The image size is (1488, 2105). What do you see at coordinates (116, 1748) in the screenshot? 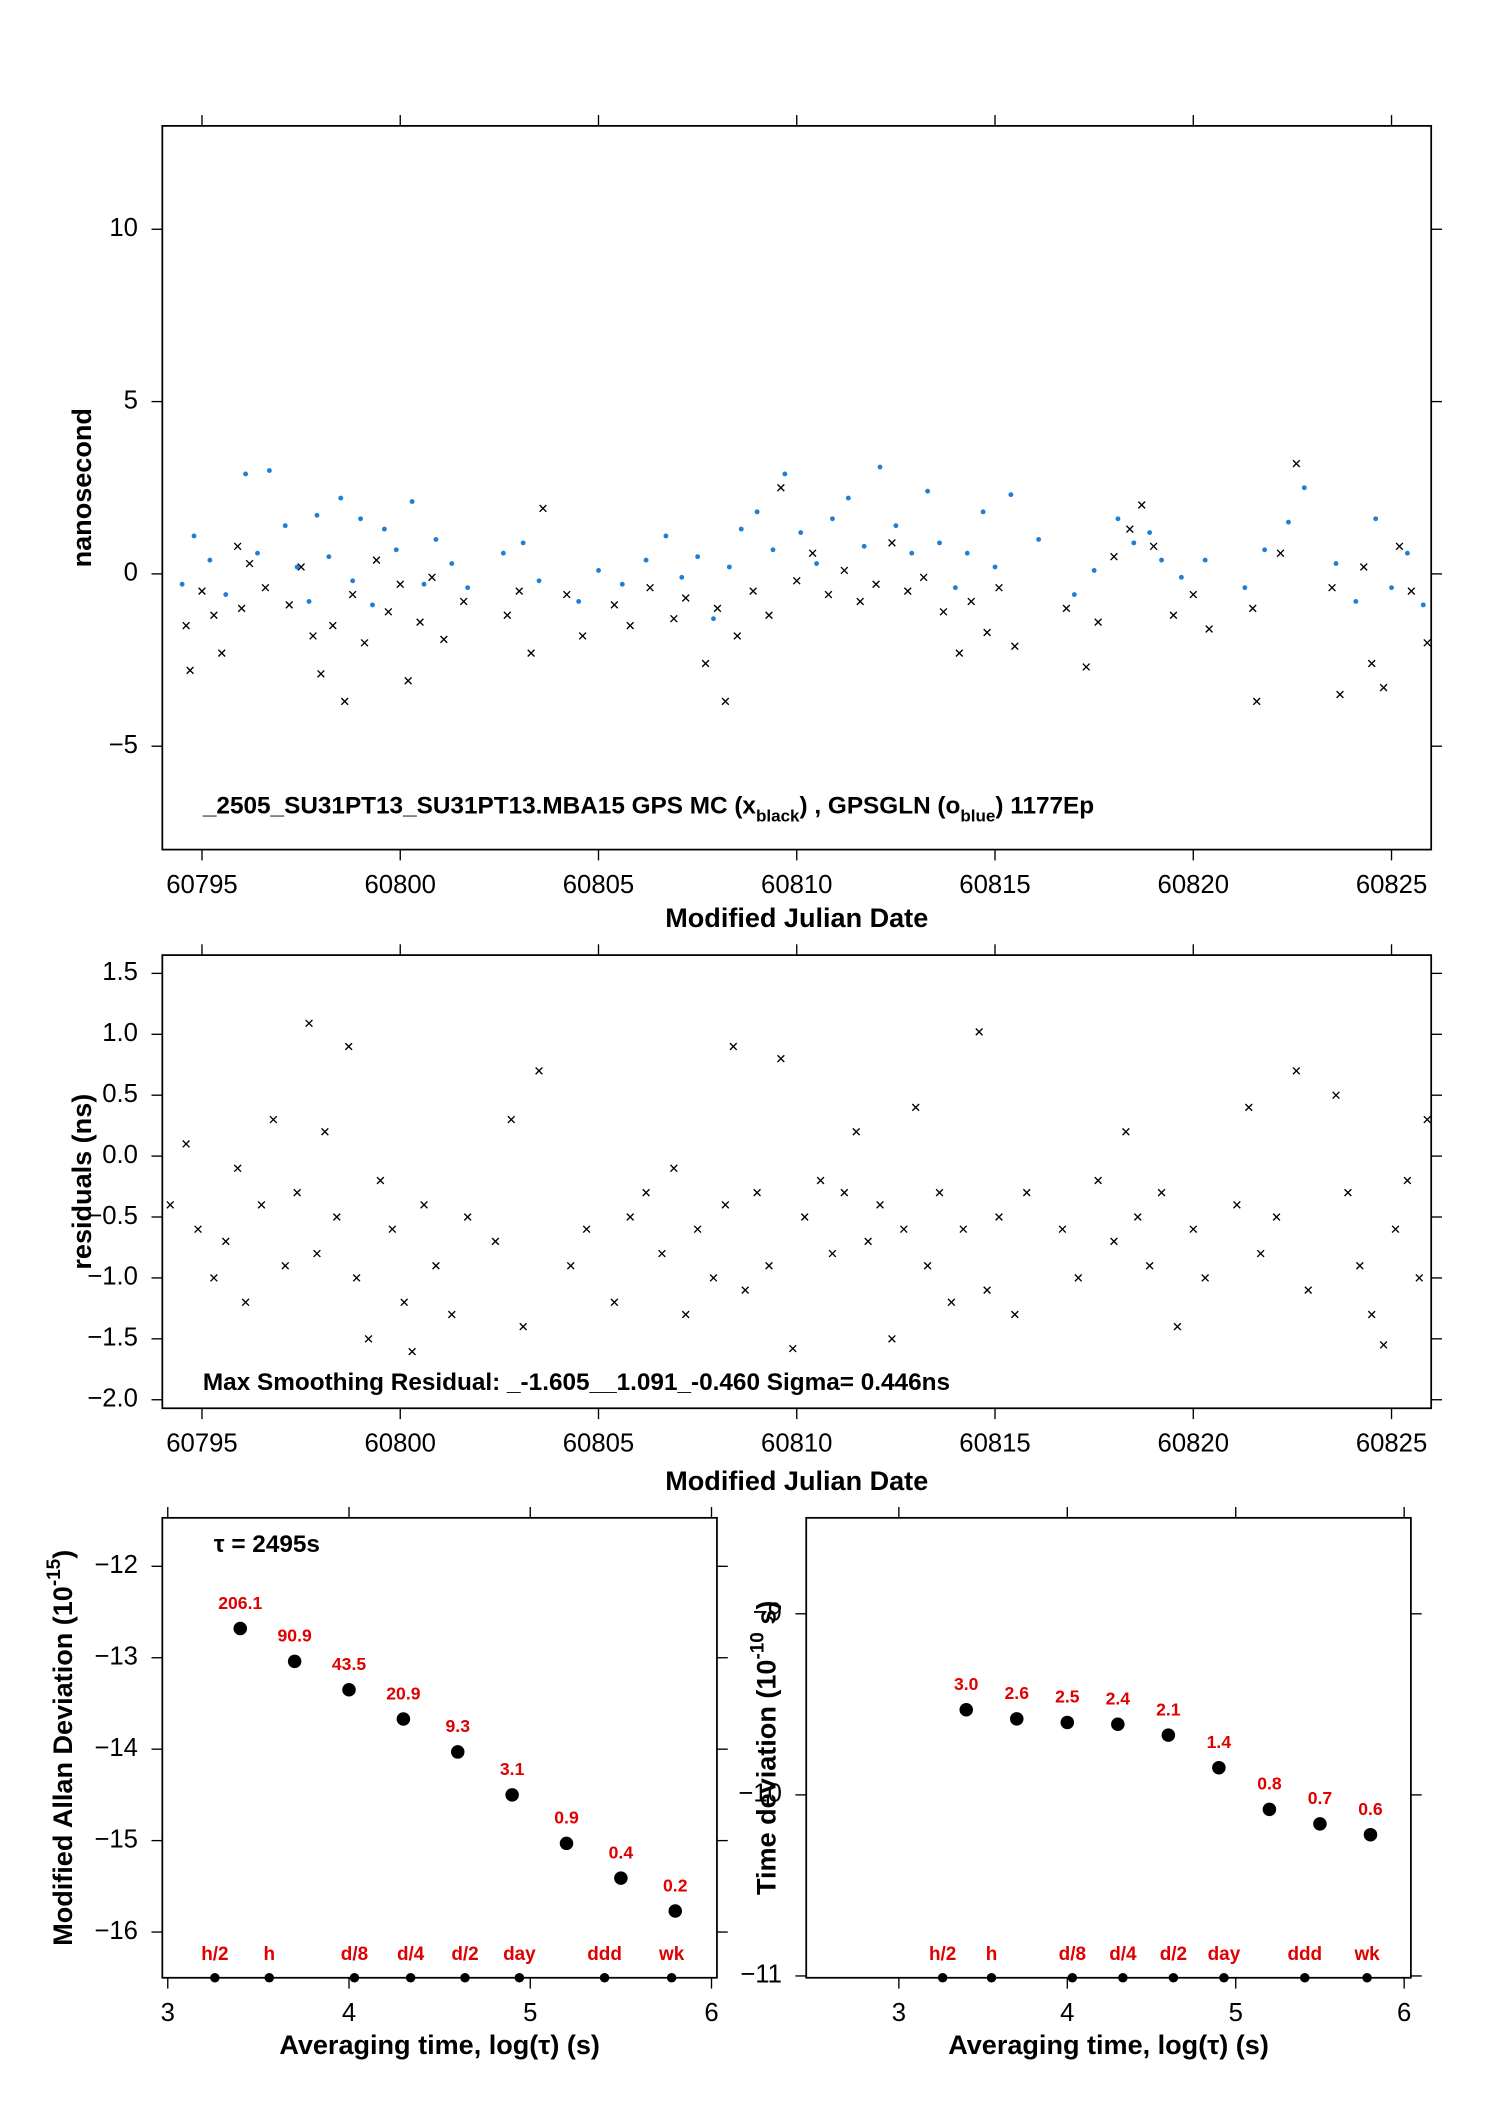
I see `y-tick-label: −14` at bounding box center [116, 1748].